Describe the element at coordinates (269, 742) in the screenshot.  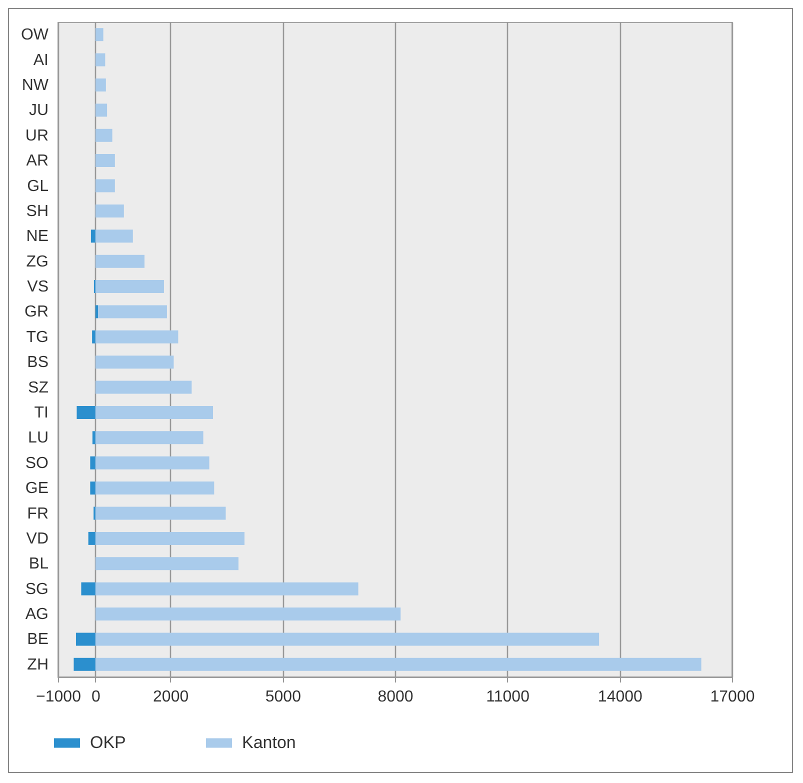
I see `legend-label: Kanton` at that location.